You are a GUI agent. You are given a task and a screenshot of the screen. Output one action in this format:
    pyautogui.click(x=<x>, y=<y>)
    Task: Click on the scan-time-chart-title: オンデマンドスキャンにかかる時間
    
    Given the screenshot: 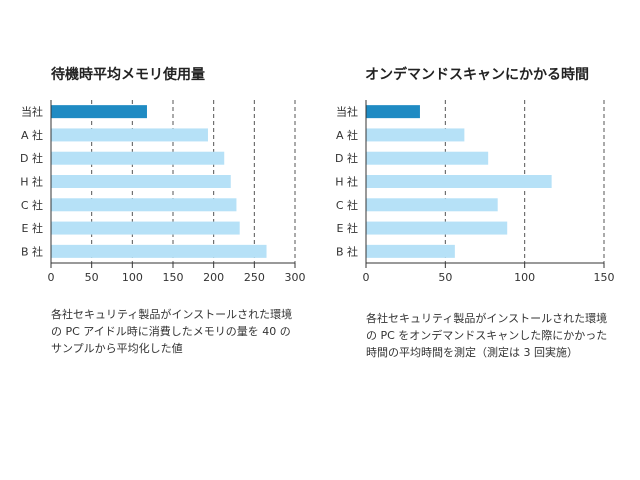 What is the action you would take?
    pyautogui.click(x=477, y=75)
    